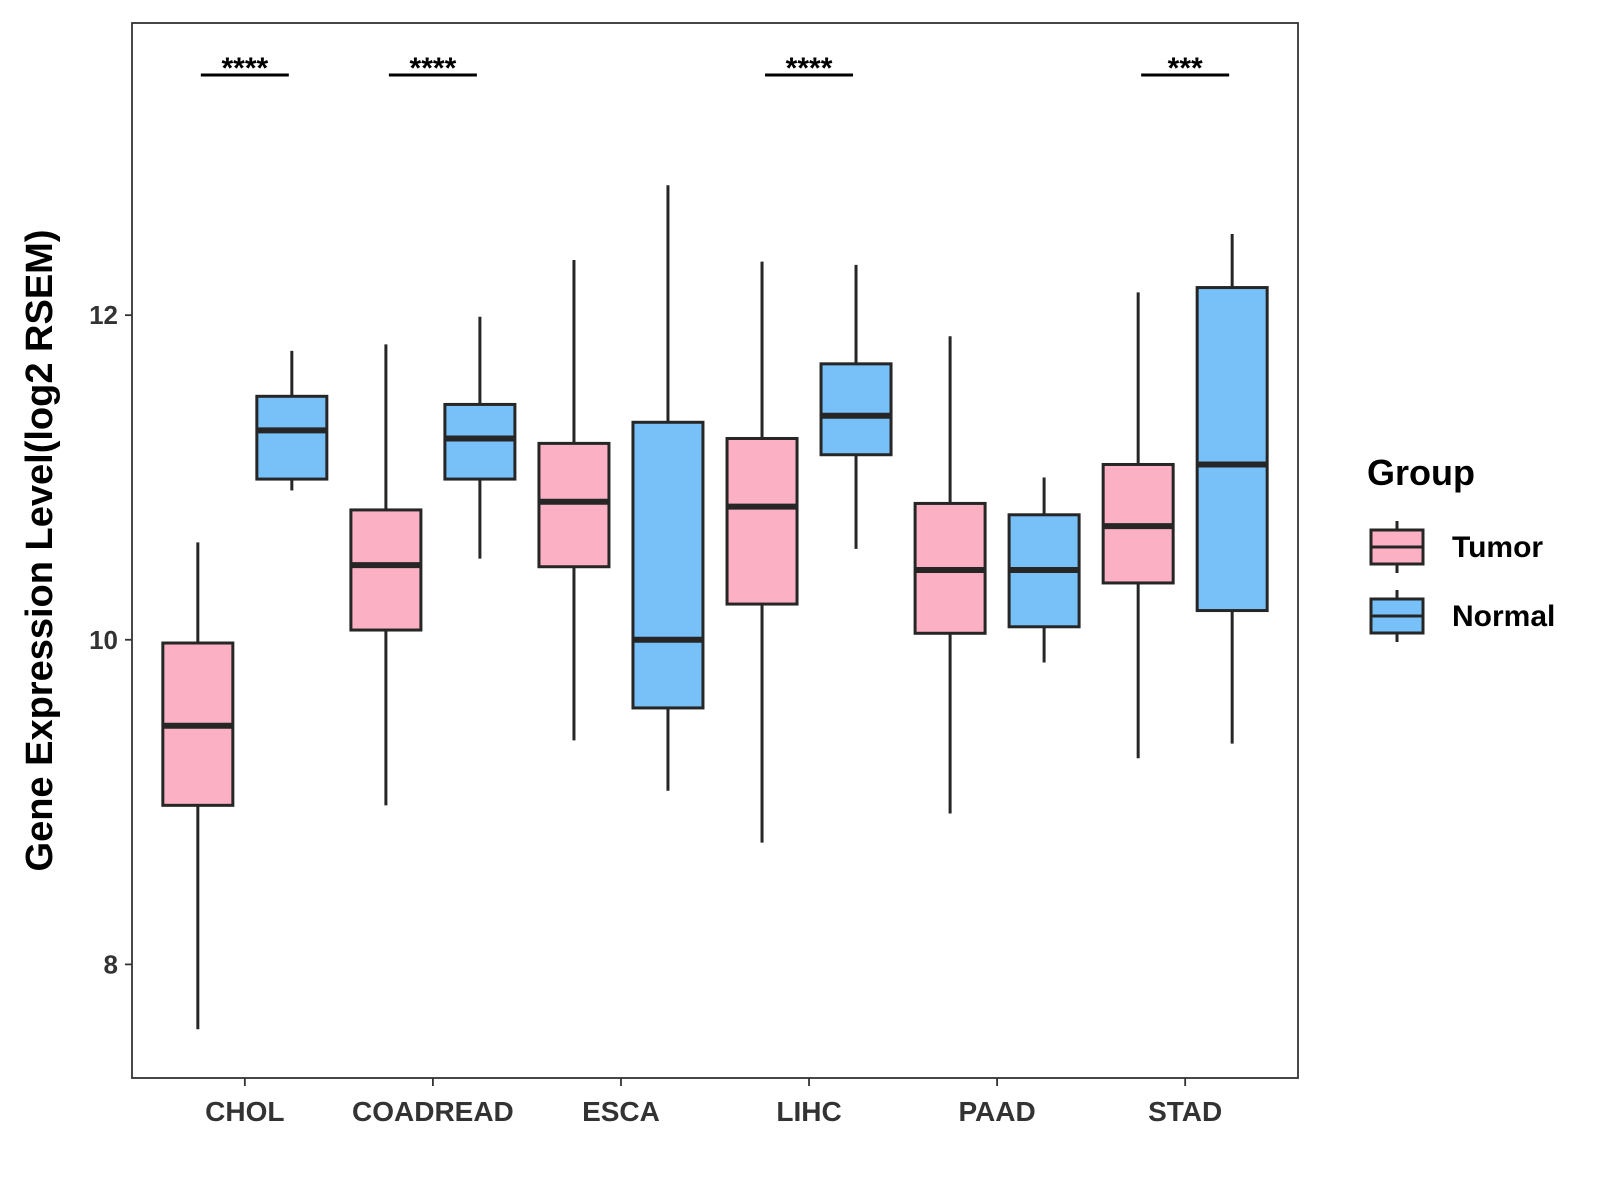 Image resolution: width=1600 pixels, height=1200 pixels. I want to click on y-axis-title: Gene Expression Level(log2 RSEM), so click(40, 551).